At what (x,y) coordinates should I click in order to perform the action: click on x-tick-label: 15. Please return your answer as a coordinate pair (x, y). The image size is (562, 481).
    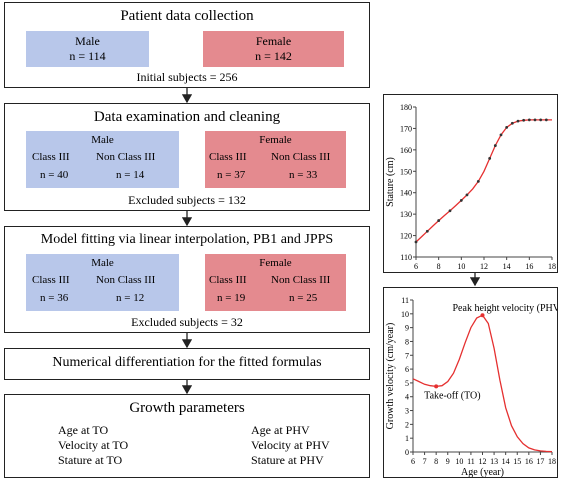
    Looking at the image, I should click on (517, 461).